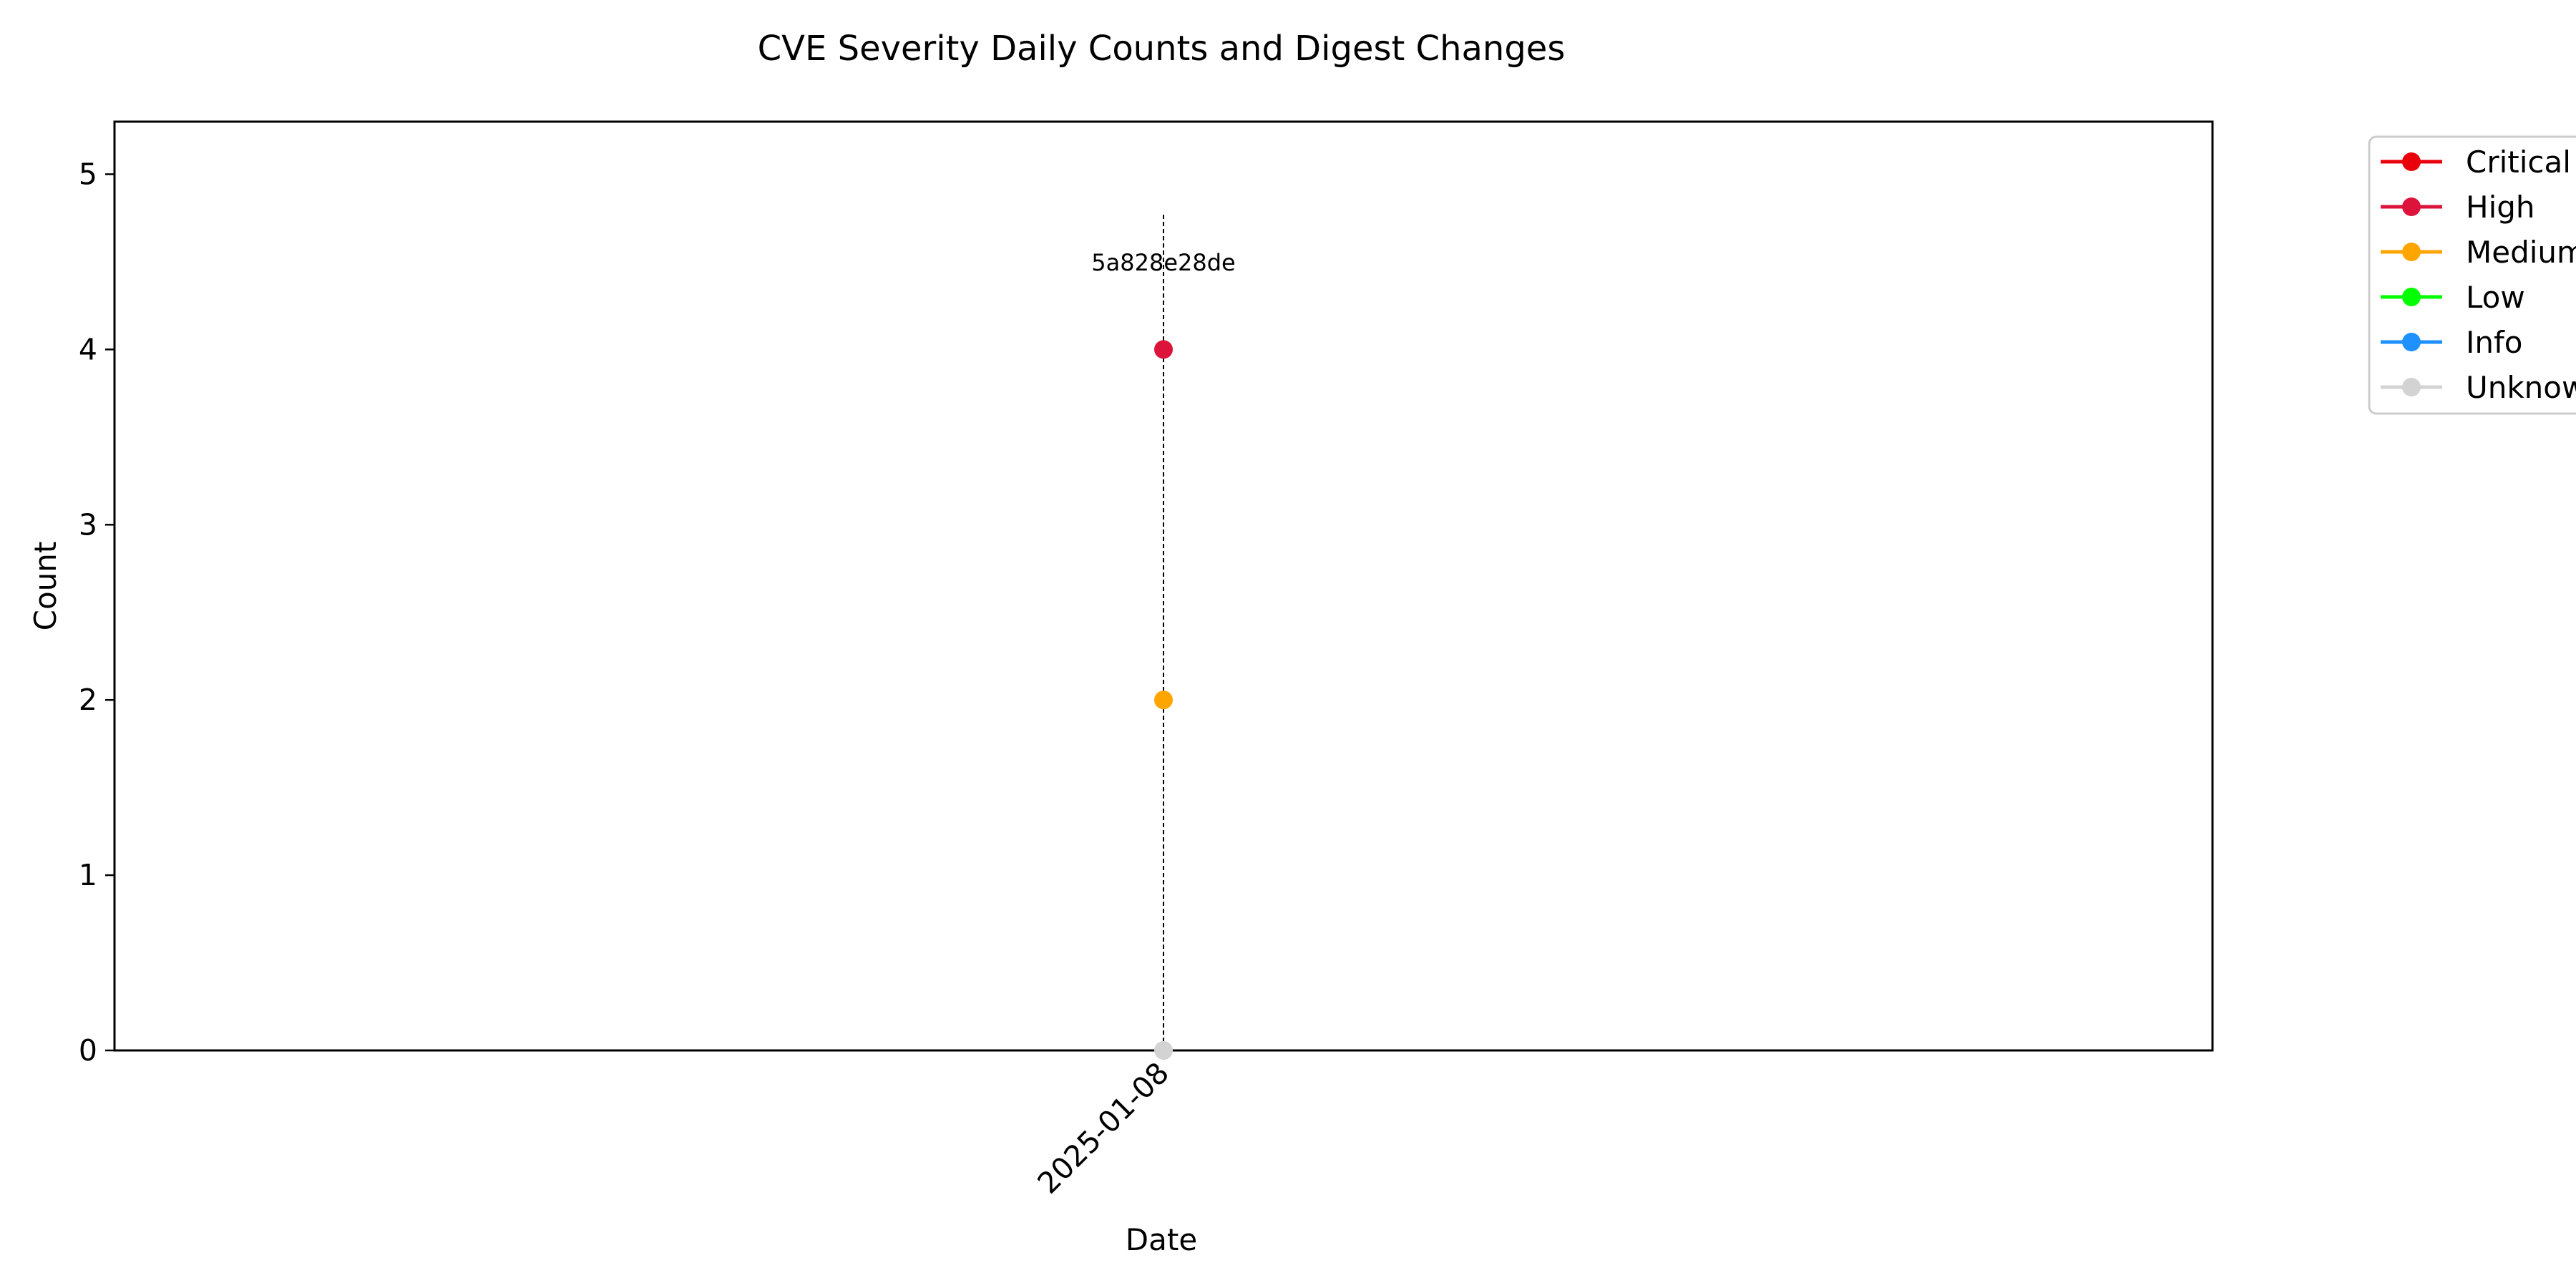  Describe the element at coordinates (88, 174) in the screenshot. I see `y-tick-label: 5` at that location.